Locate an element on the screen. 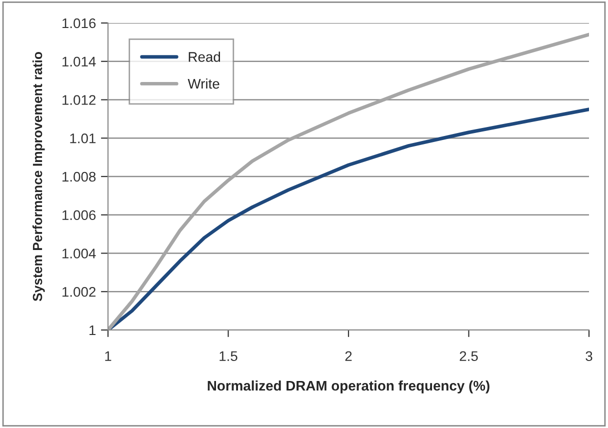 The image size is (608, 428). y-tick-label: 1 is located at coordinates (93, 330).